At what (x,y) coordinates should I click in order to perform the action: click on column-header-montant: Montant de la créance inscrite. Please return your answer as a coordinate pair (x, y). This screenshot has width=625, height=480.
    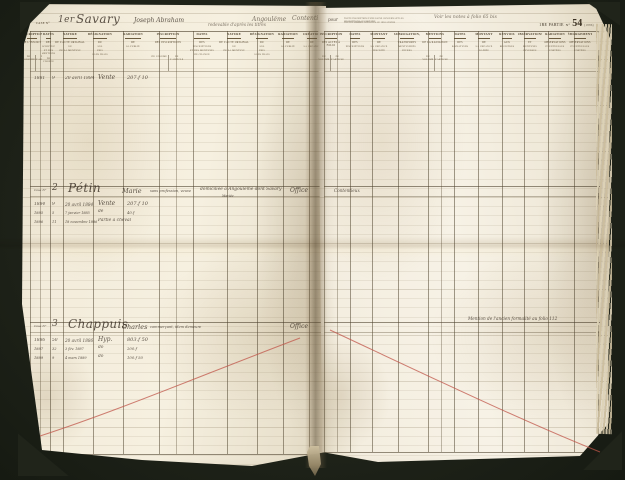
    Looking at the image, I should click on (379, 51).